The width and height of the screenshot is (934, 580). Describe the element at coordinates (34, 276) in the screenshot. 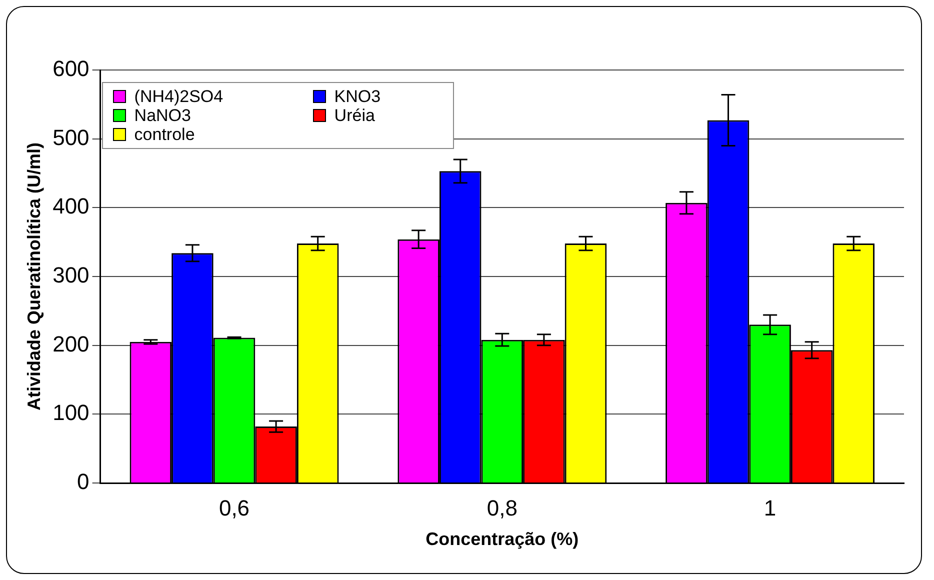

I see `y-axis-title: Atividade Queratinolítica (U/ml)` at that location.